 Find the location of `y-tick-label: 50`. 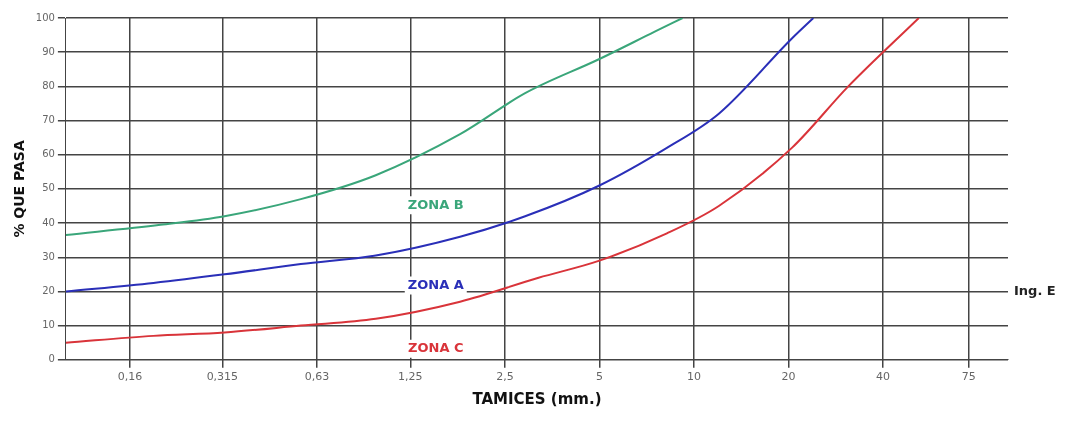

y-tick-label: 50 is located at coordinates (48, 188).